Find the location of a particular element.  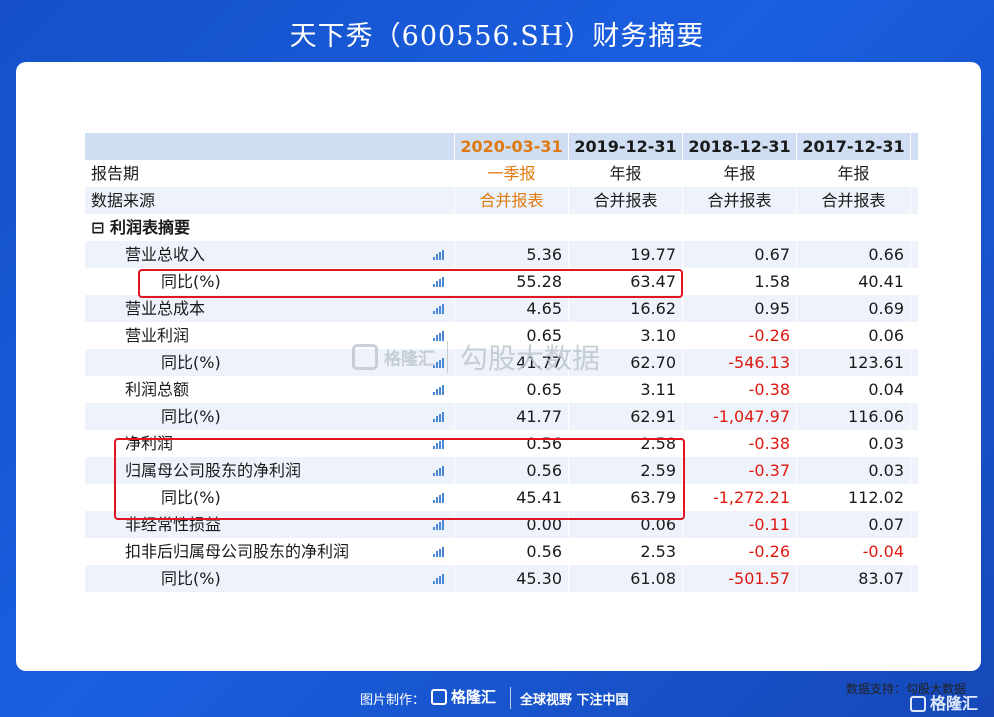

table-row: 利润总额 0.65 3.11 -0.38 0.04 is located at coordinates (501, 389).